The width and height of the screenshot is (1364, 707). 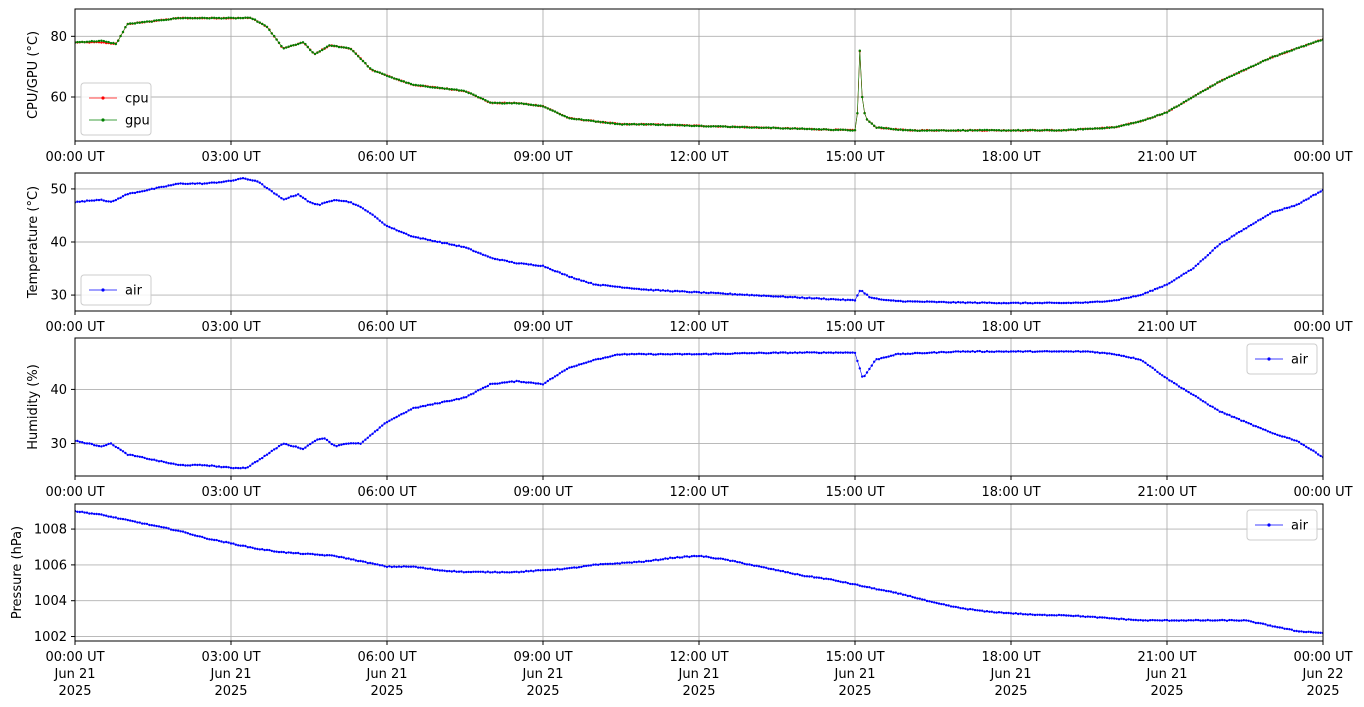 I want to click on legend-label: air, so click(x=1300, y=526).